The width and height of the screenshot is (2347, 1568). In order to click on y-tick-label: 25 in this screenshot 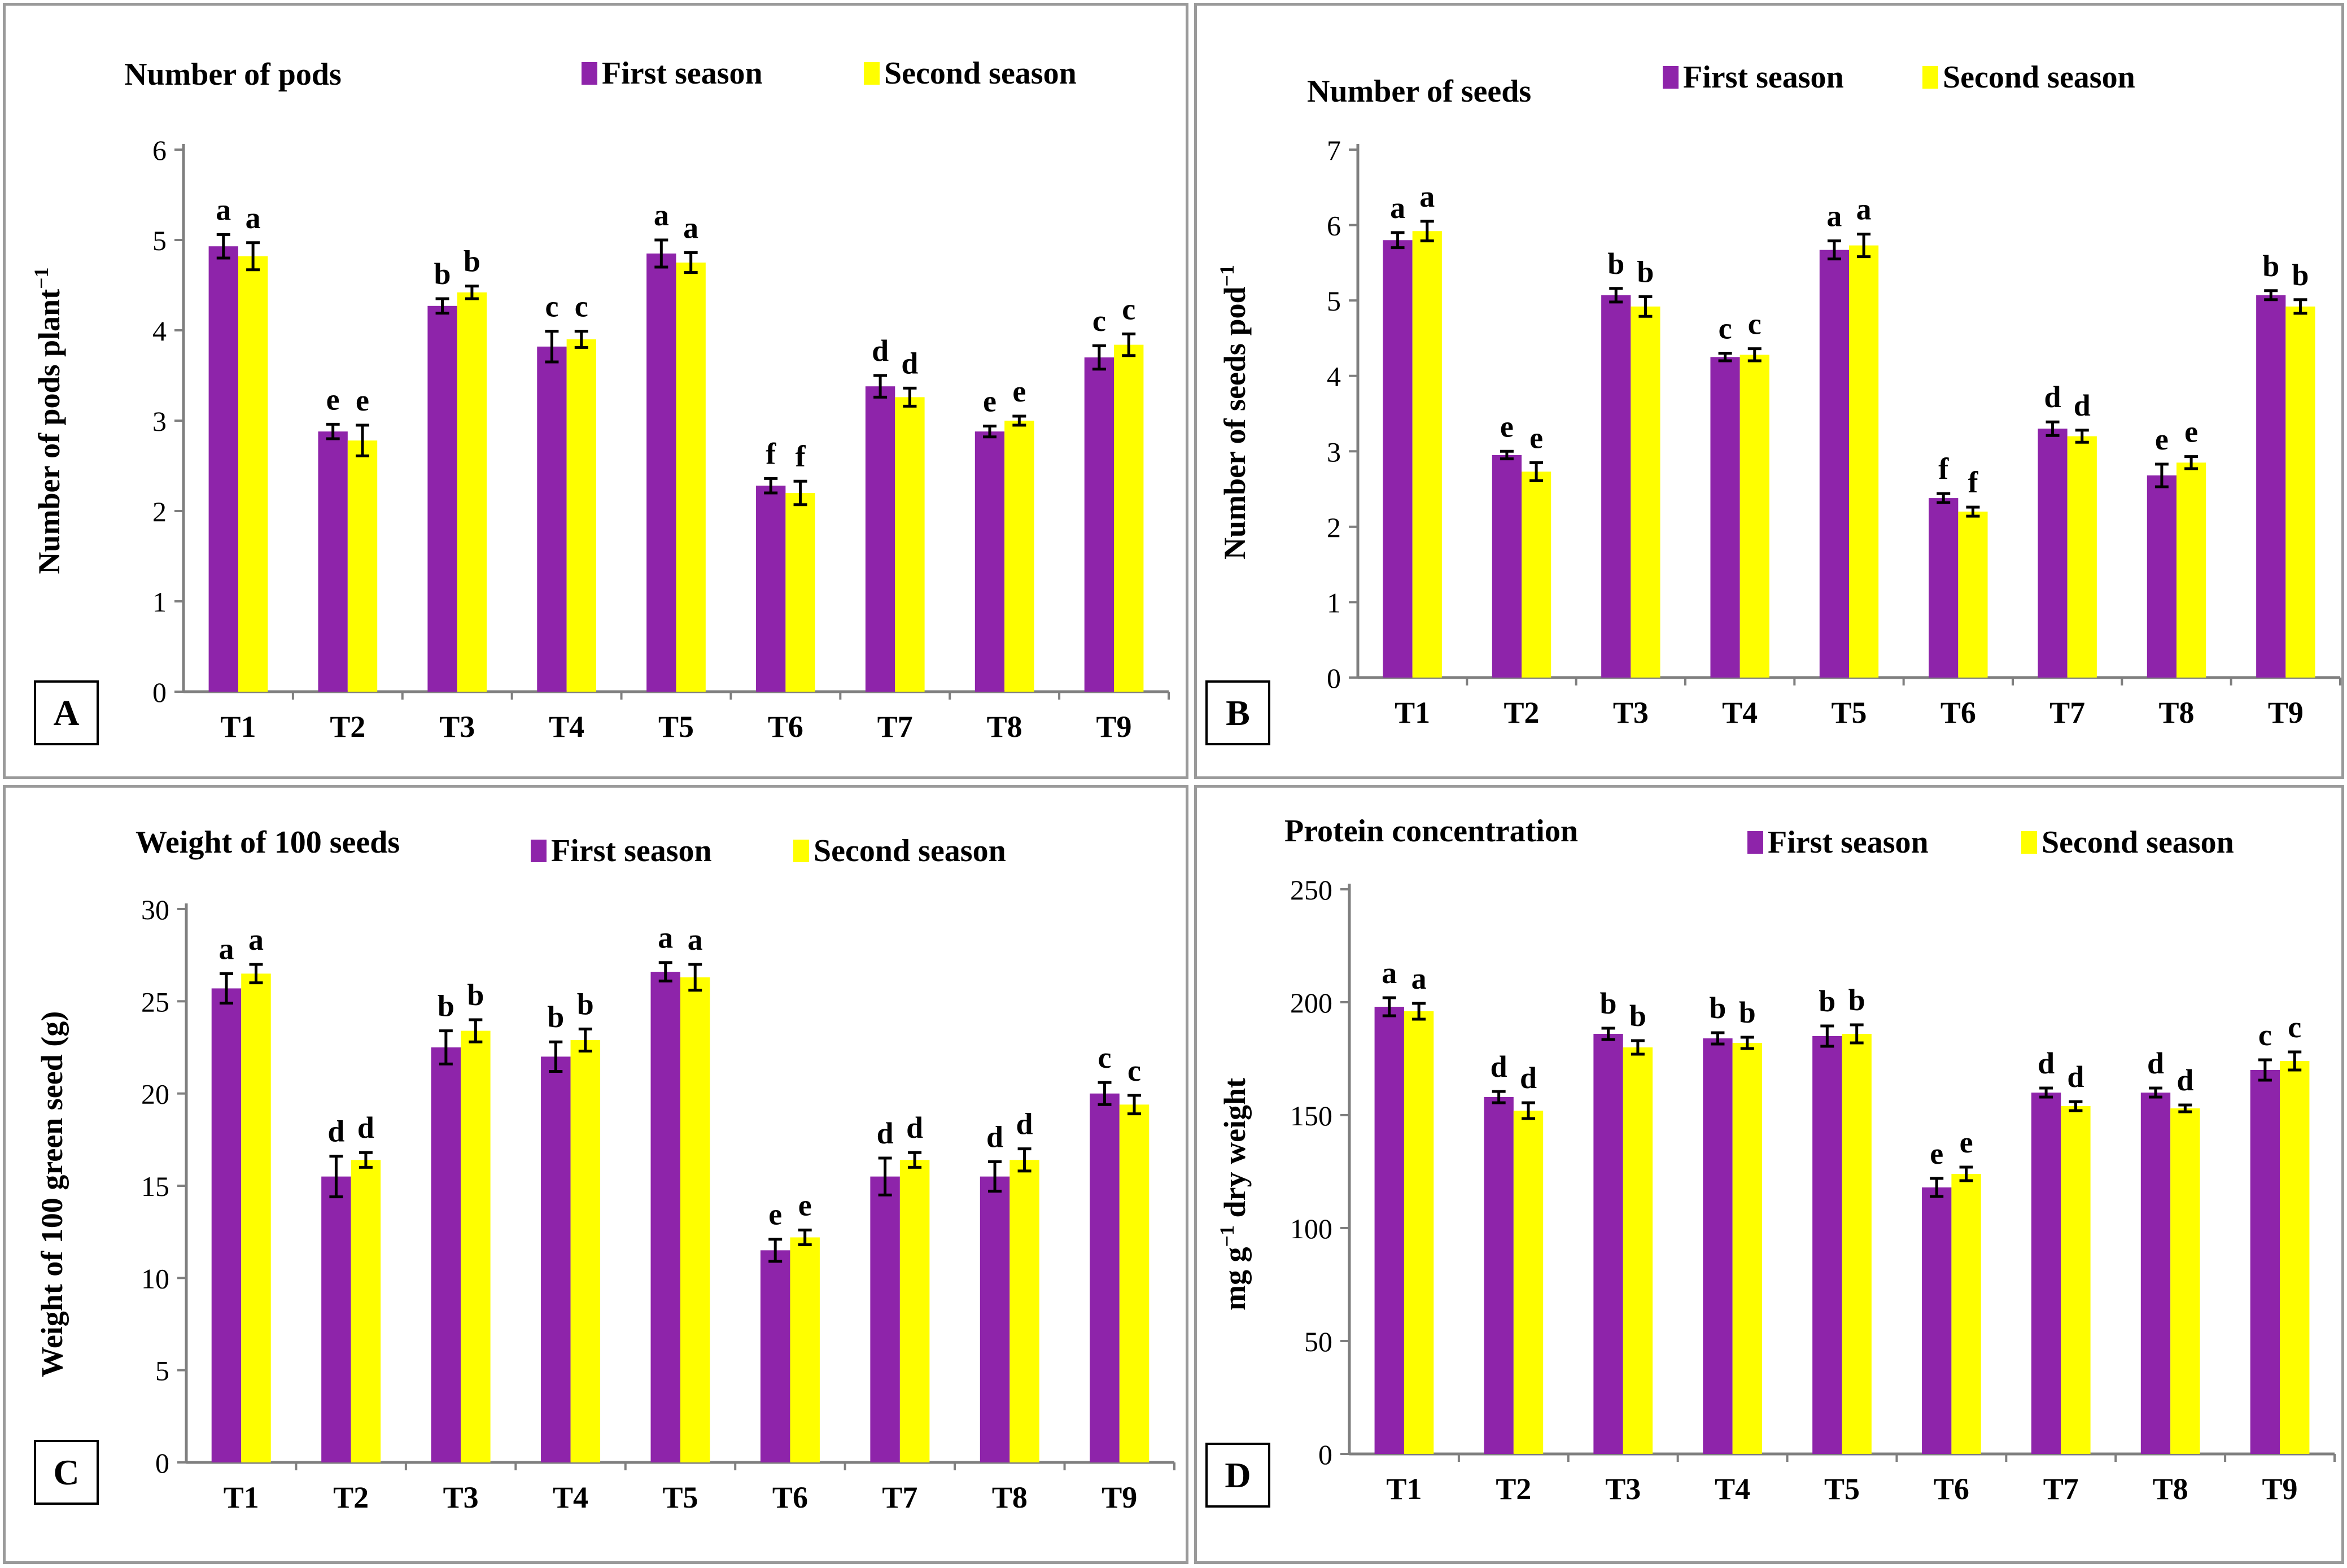, I will do `click(155, 1001)`.